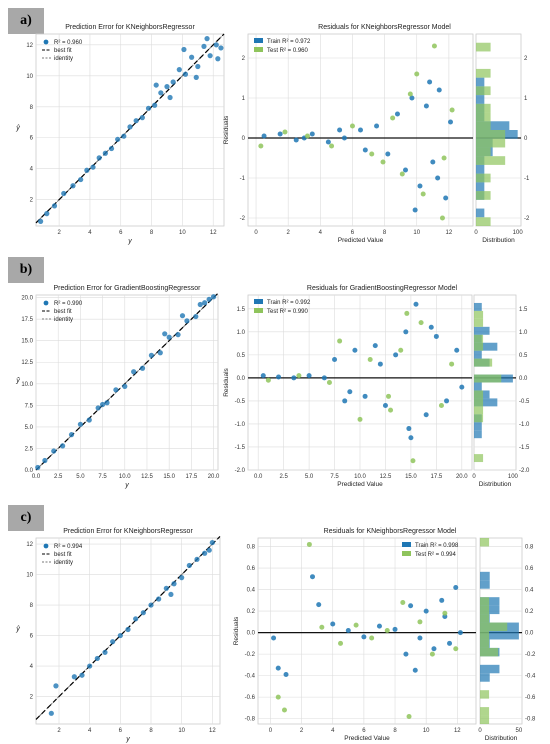 Image resolution: width=550 pixels, height=744 pixels. I want to click on x-axis-label: Predicted Value, so click(360, 484).